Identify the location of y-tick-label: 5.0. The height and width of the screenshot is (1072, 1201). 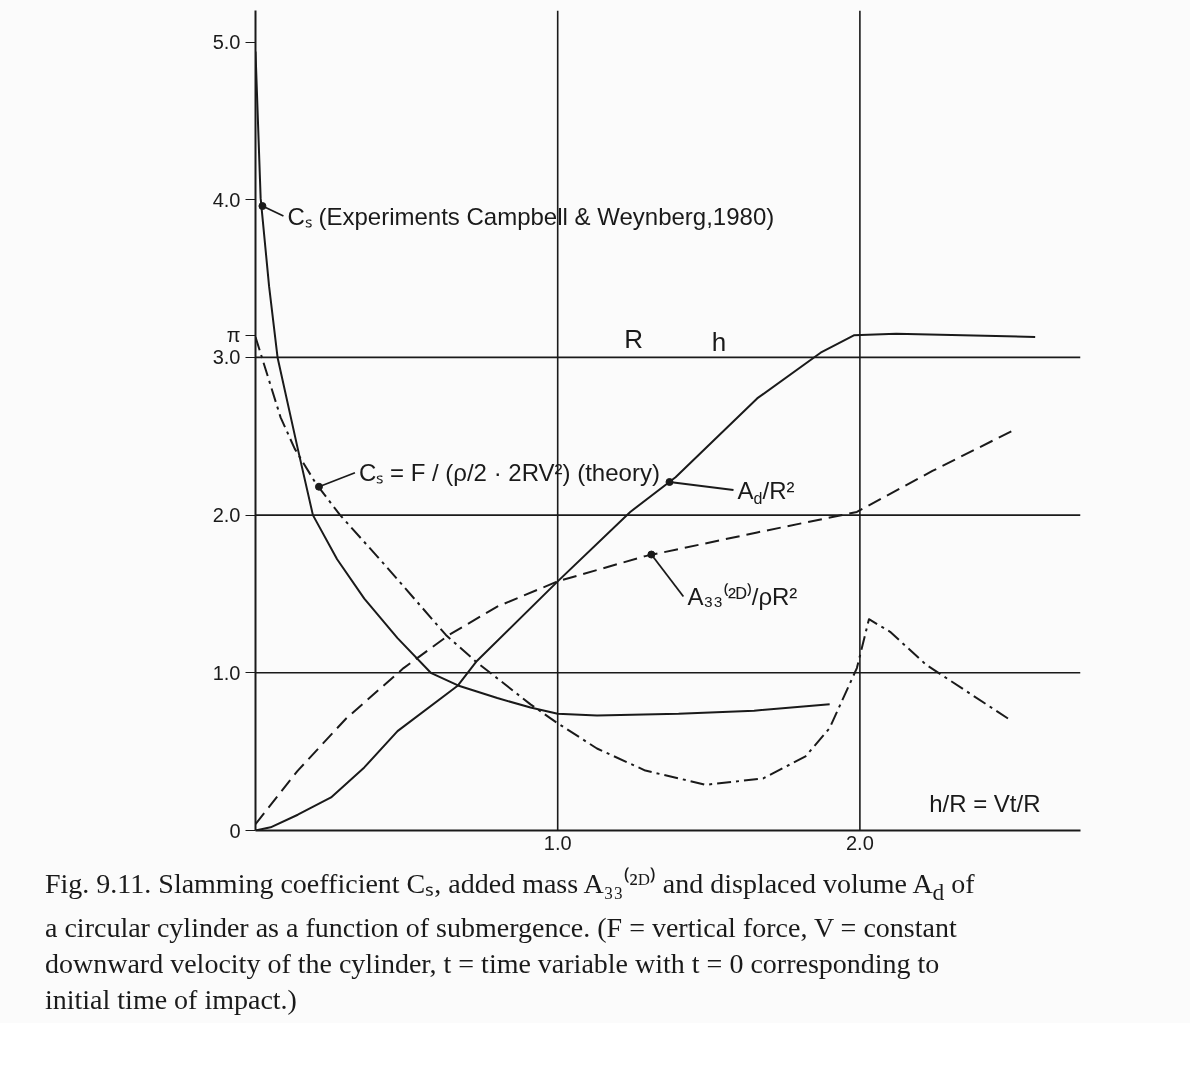
(226, 42).